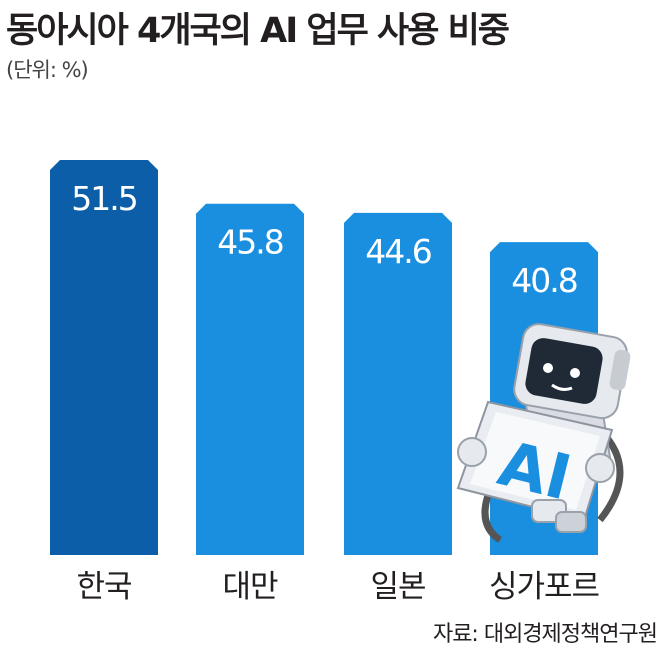 This screenshot has width=667, height=650. I want to click on chart-title: 동아시아 4개국의 AI 업무 사용 비중, so click(258, 31).